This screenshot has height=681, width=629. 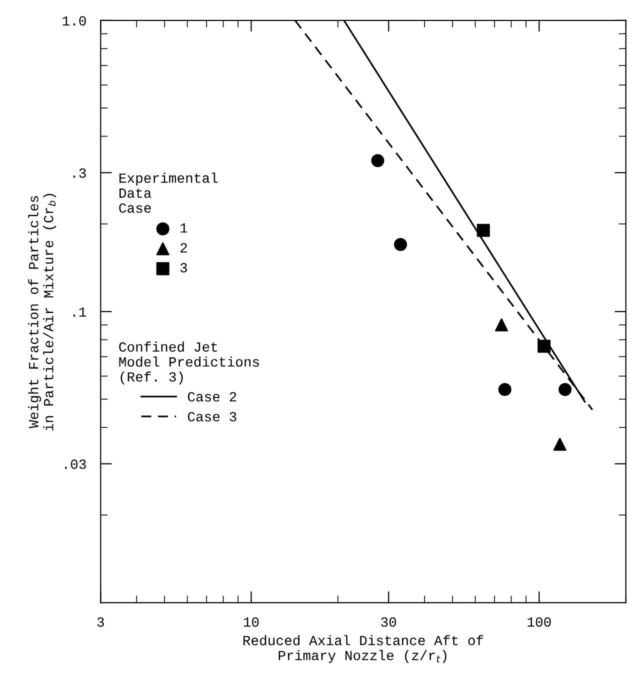 What do you see at coordinates (363, 649) in the screenshot?
I see `x-axis-title: Reduced Axial Distance Aft of Primary Nozzle (z/r$_{t}$)` at bounding box center [363, 649].